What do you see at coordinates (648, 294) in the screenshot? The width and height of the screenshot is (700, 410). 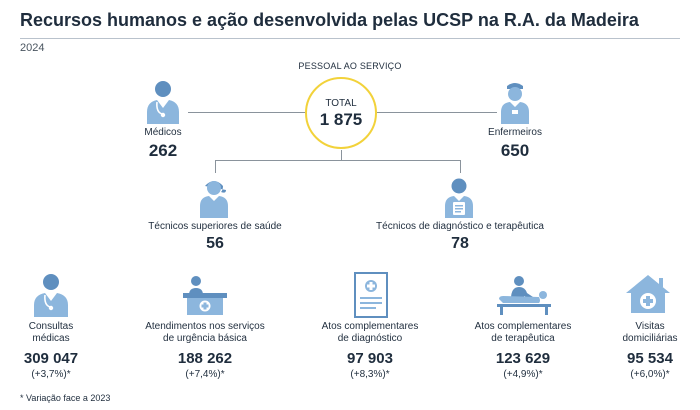 I see `home-health-icon` at bounding box center [648, 294].